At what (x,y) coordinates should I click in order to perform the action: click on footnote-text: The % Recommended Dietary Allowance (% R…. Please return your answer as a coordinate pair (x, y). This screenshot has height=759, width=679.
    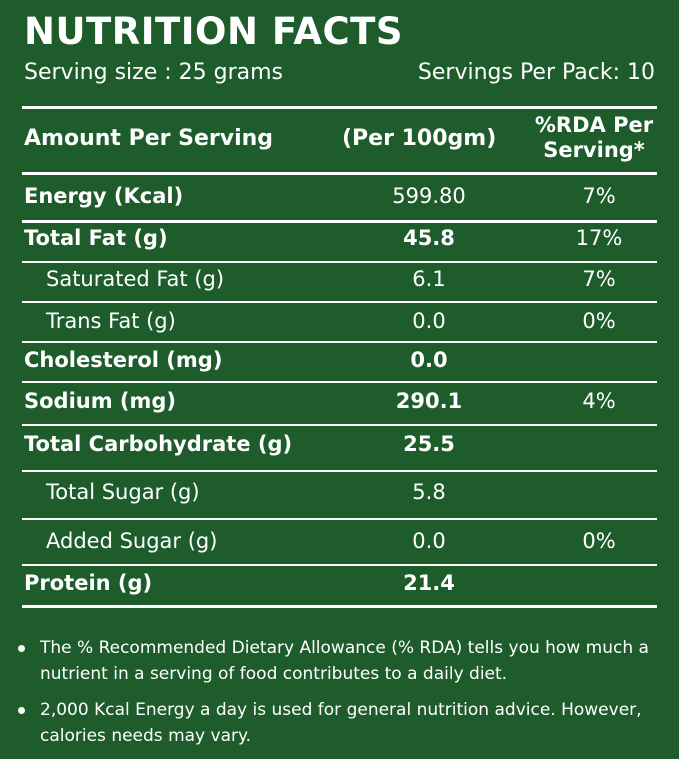
    Looking at the image, I should click on (344, 661).